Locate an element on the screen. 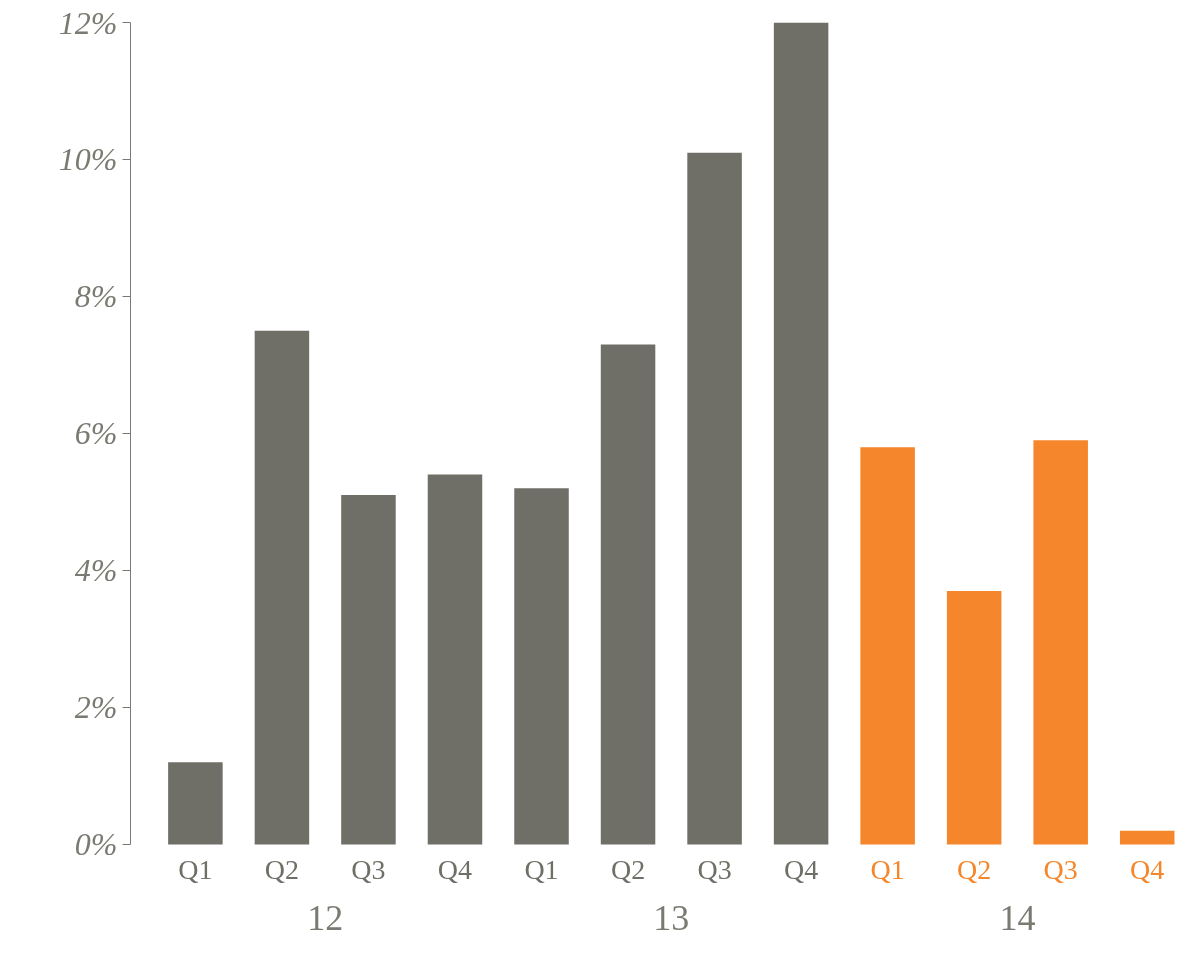 This screenshot has width=1177, height=961. y-tick-label: 6% is located at coordinates (96, 433).